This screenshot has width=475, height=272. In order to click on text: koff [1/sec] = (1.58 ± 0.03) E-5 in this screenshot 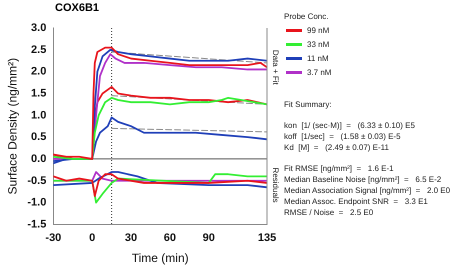, I will do `click(343, 136)`.